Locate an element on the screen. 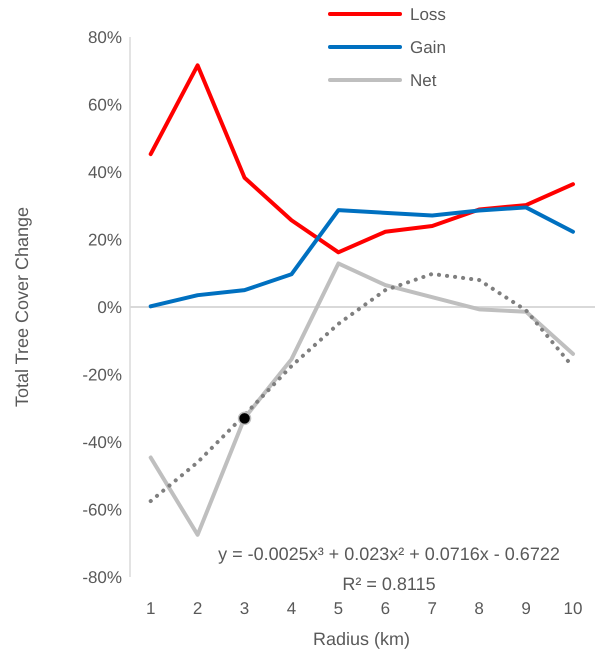 This screenshot has height=658, width=603. y-tick-label: -40% is located at coordinates (102, 442).